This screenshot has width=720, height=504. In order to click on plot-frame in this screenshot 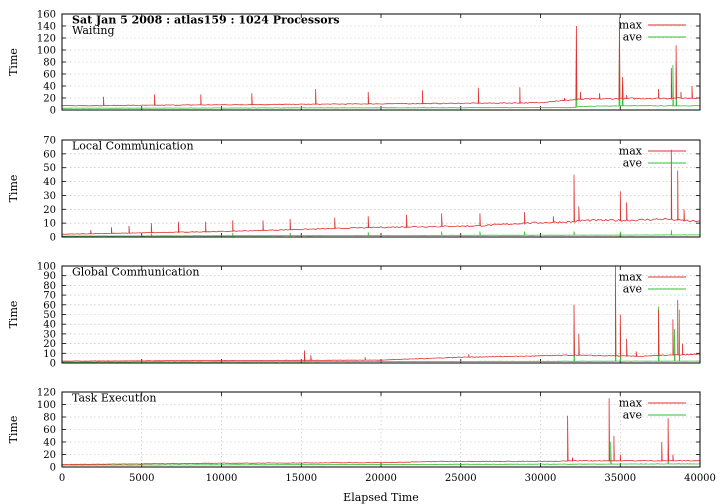, I will do `click(381, 429)`.